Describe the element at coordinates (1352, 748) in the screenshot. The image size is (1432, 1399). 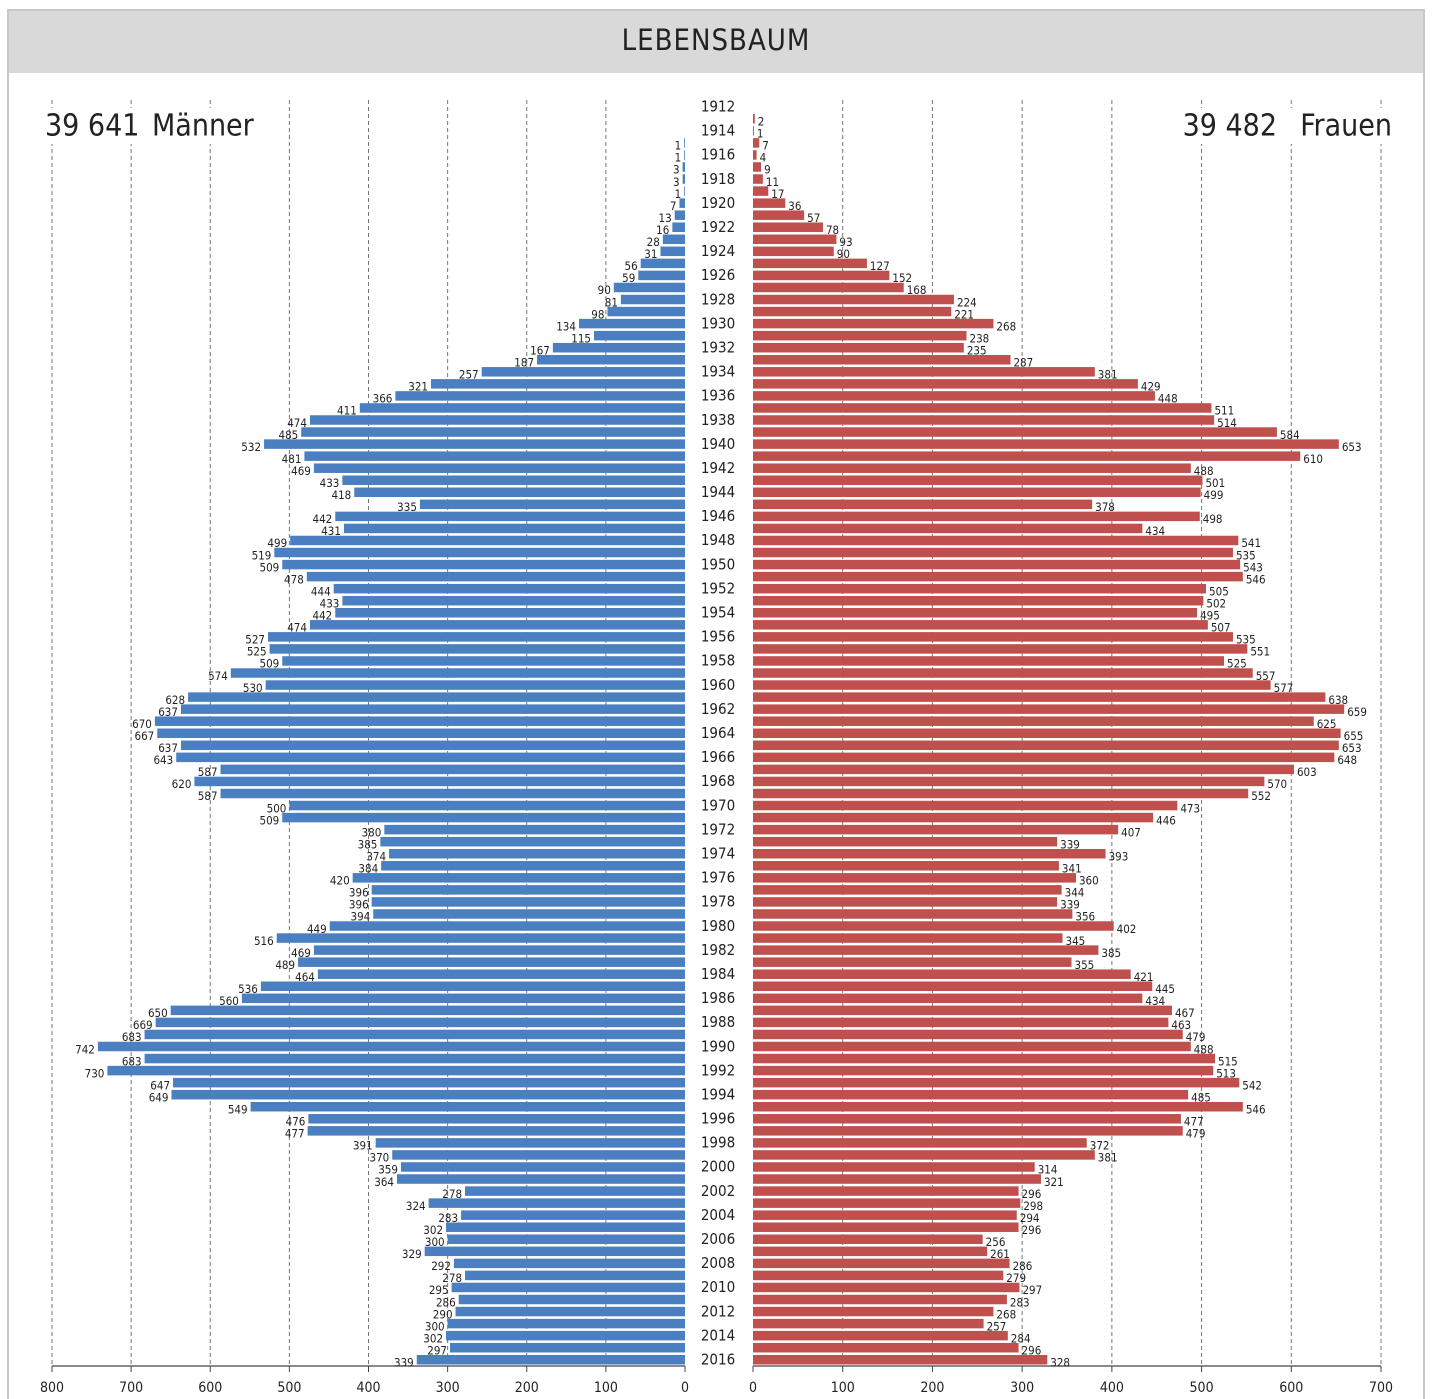
I see `value-label: 653` at that location.